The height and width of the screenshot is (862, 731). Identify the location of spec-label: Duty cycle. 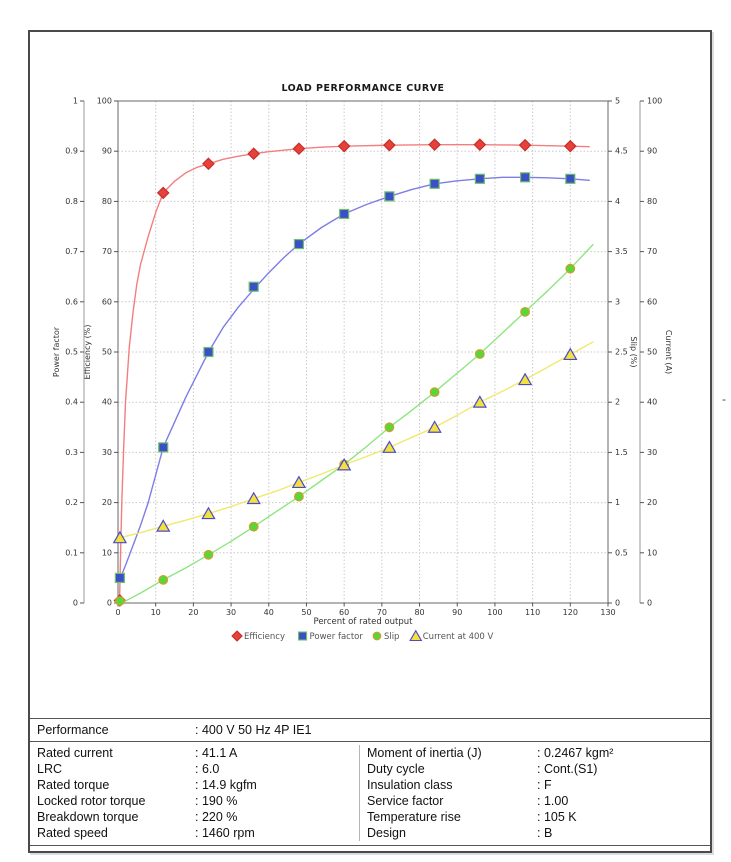
(396, 769).